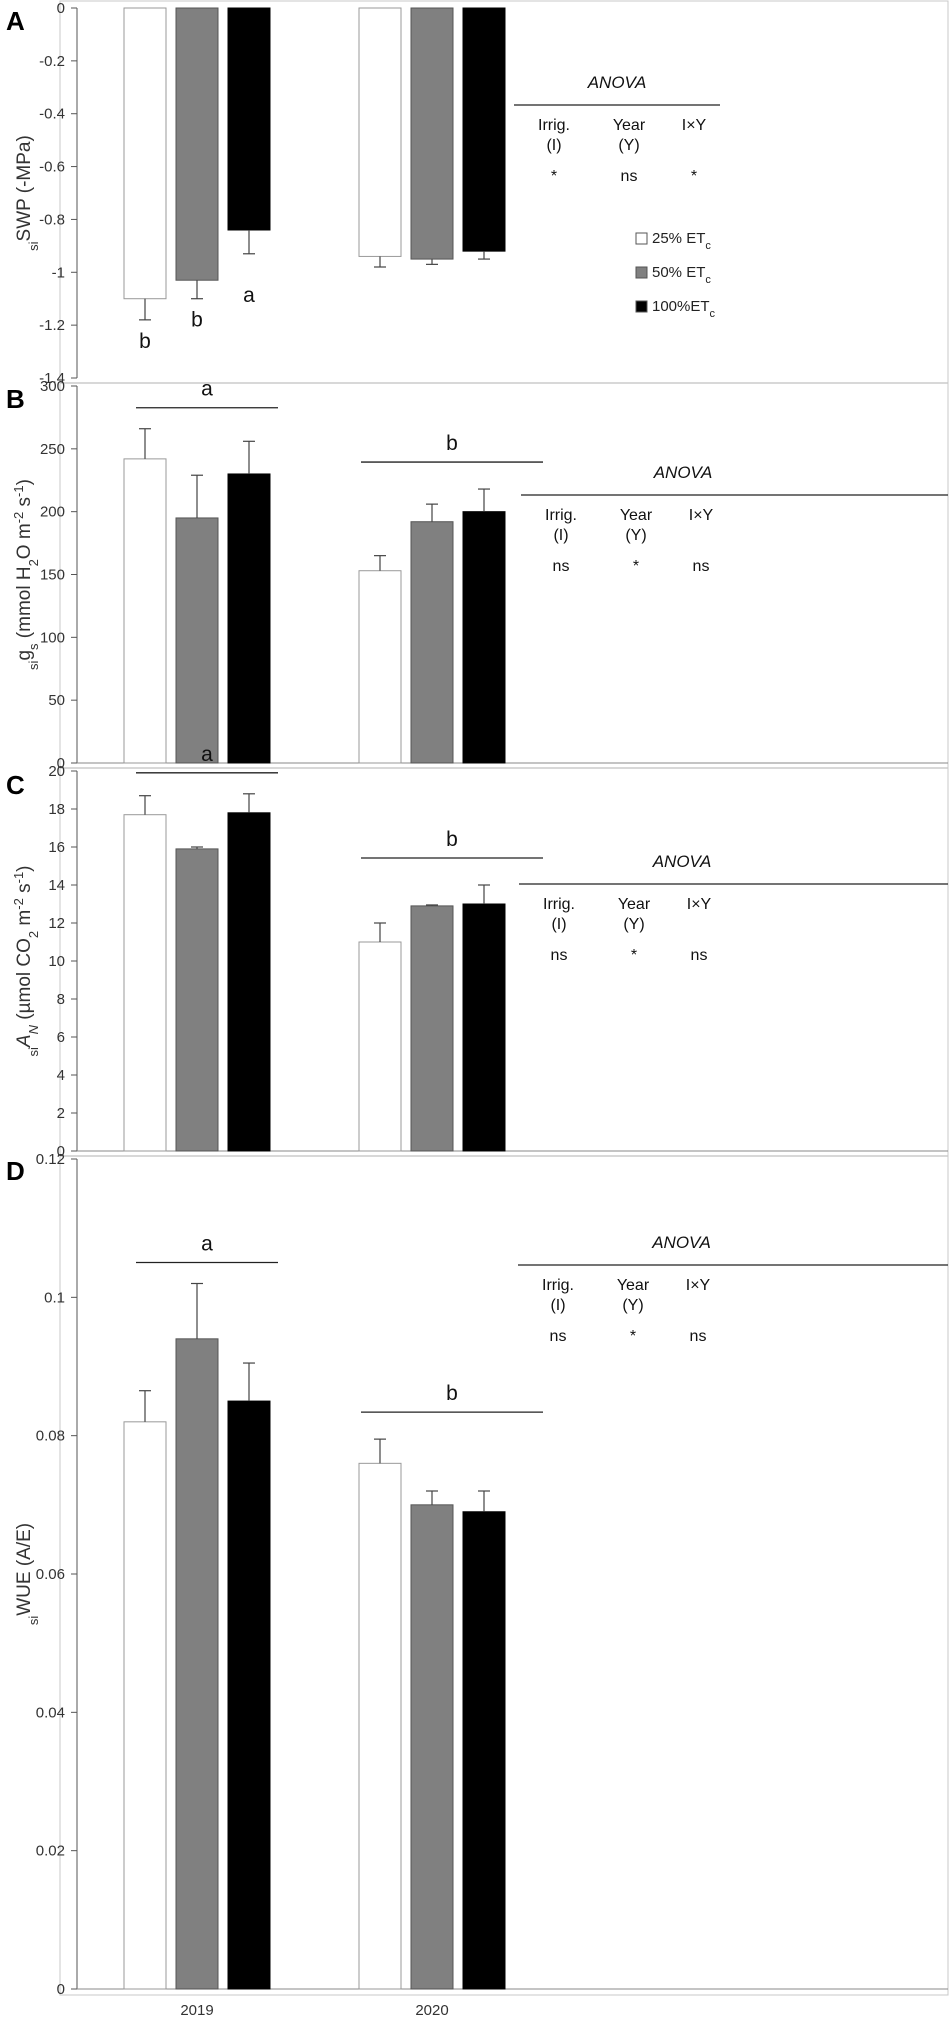  What do you see at coordinates (61, 1075) in the screenshot?
I see `y-tick-label: 4` at bounding box center [61, 1075].